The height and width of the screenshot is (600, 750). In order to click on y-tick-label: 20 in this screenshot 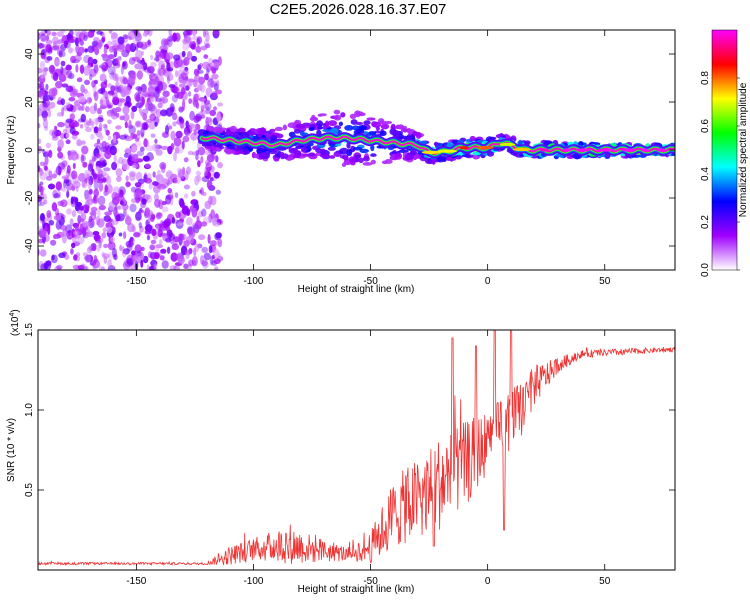, I will do `click(29, 102)`.